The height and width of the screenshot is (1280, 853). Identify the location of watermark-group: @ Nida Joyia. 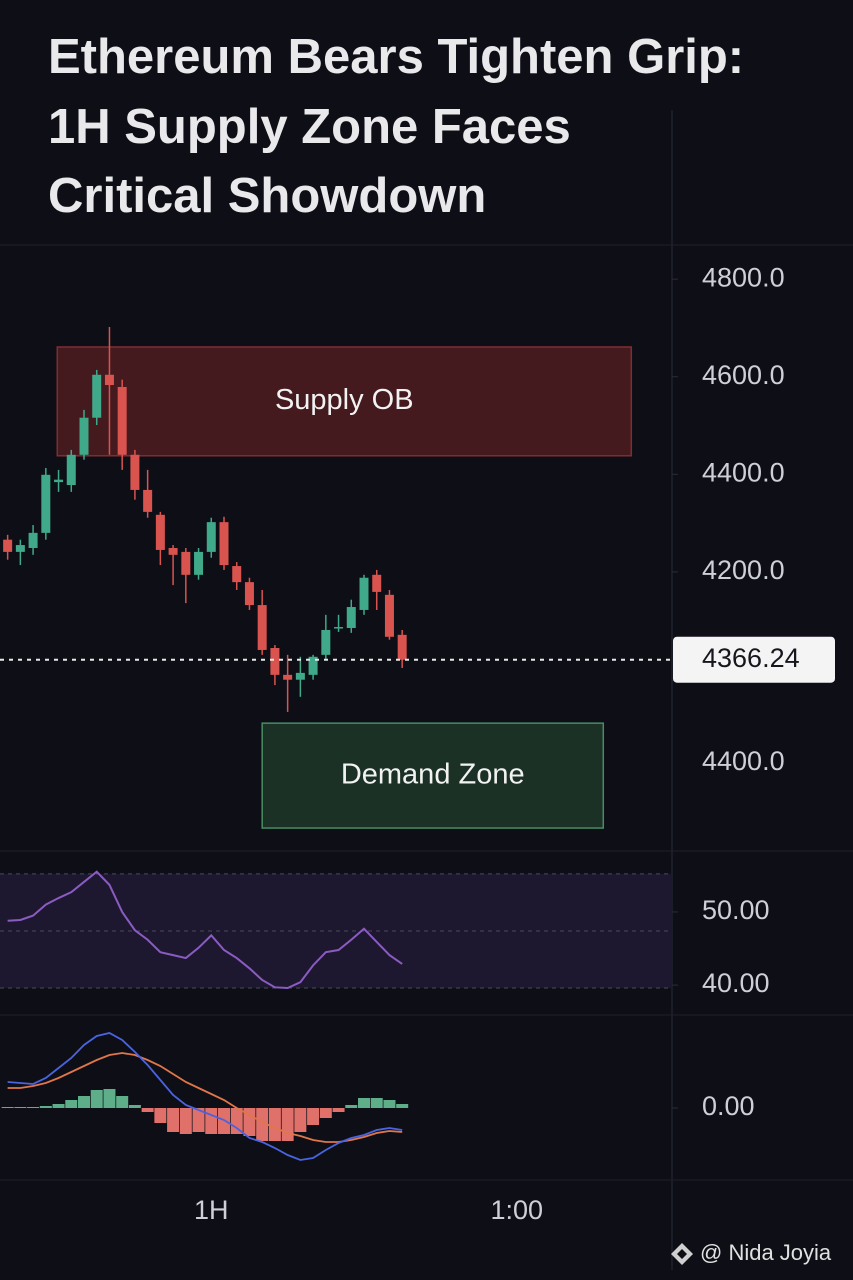
(751, 1252).